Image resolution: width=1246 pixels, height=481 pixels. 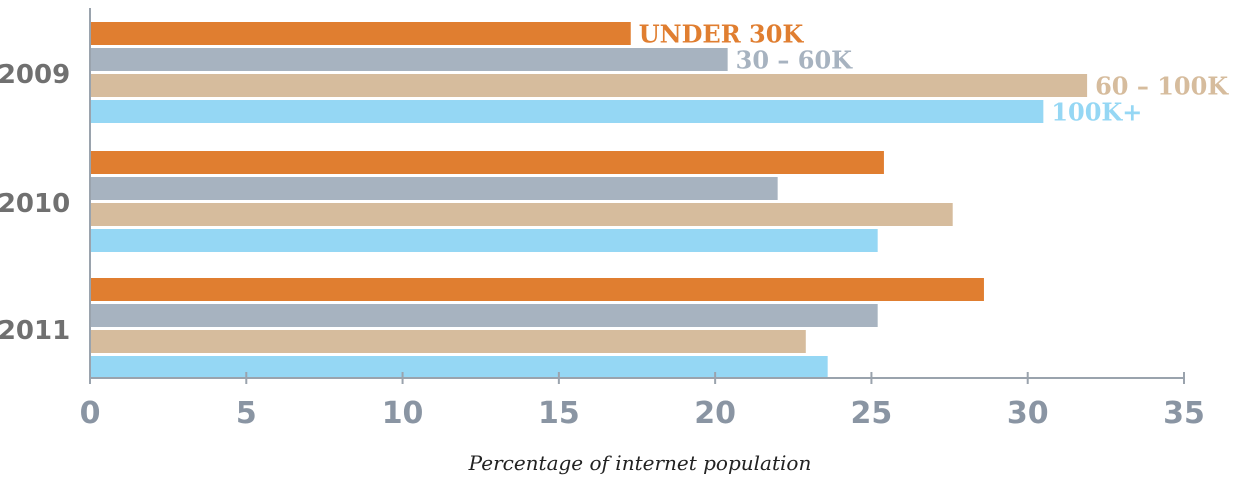 I want to click on series-label-1: 30 – 60K, so click(x=795, y=60).